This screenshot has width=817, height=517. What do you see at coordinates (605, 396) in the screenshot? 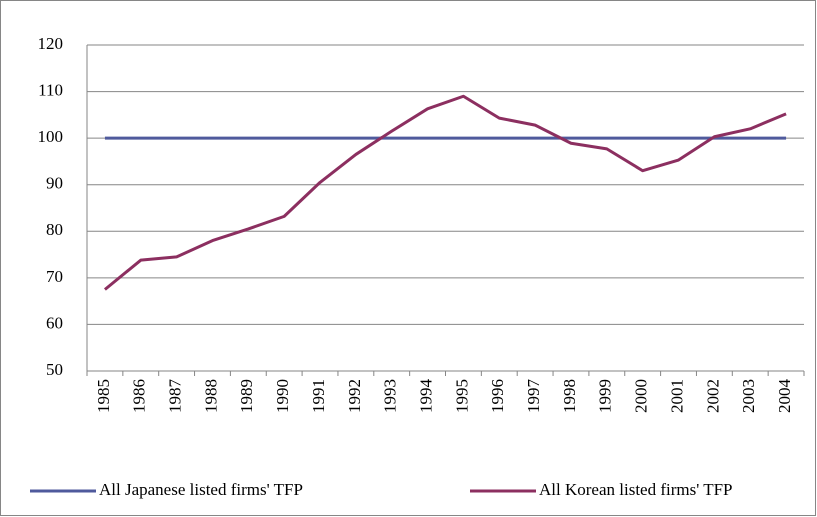
I see `x-tick-label: 1999` at bounding box center [605, 396].